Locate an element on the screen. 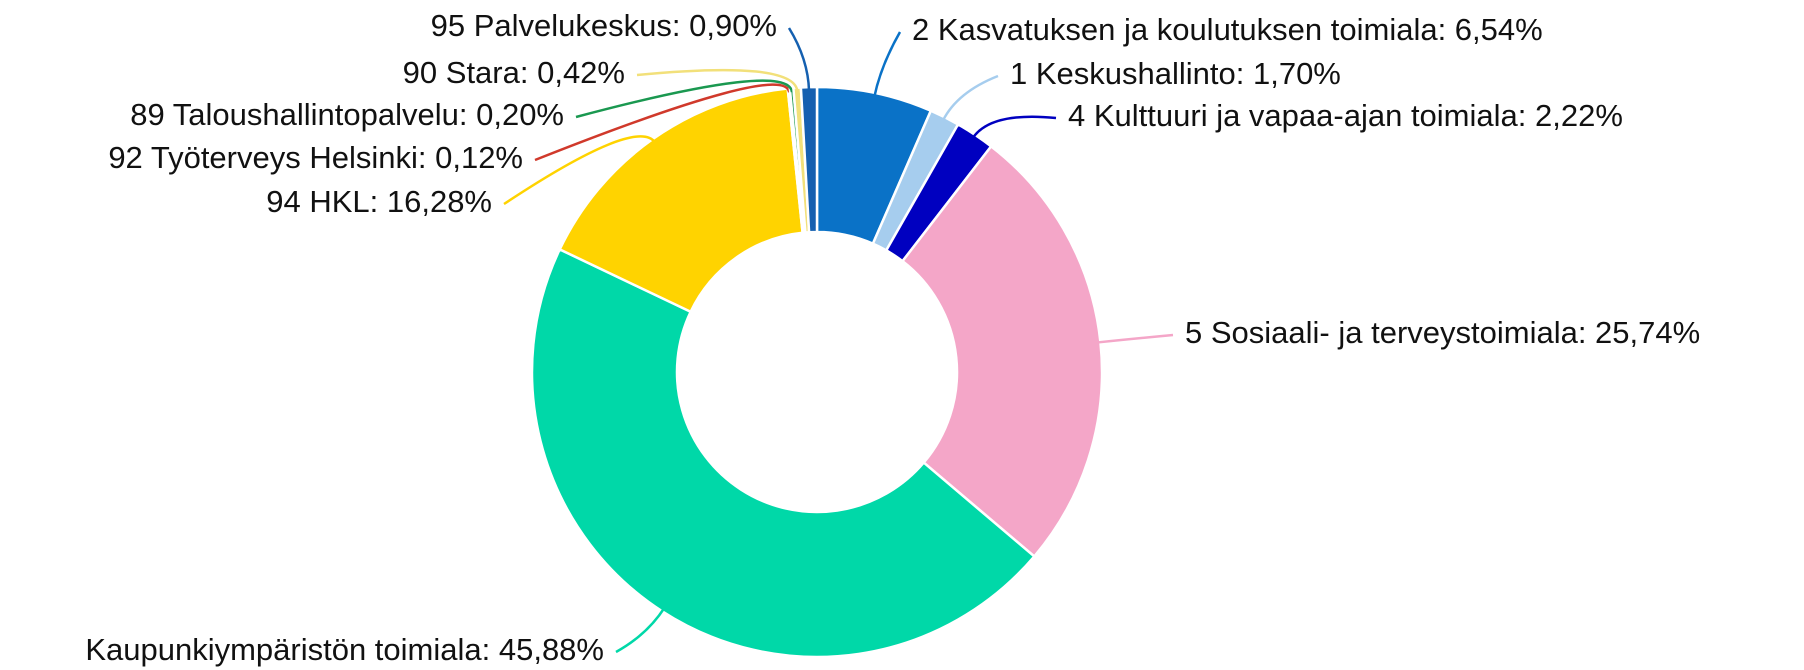  slice-label: 92 Työterveys Helsinki: 0,12% is located at coordinates (315, 157).